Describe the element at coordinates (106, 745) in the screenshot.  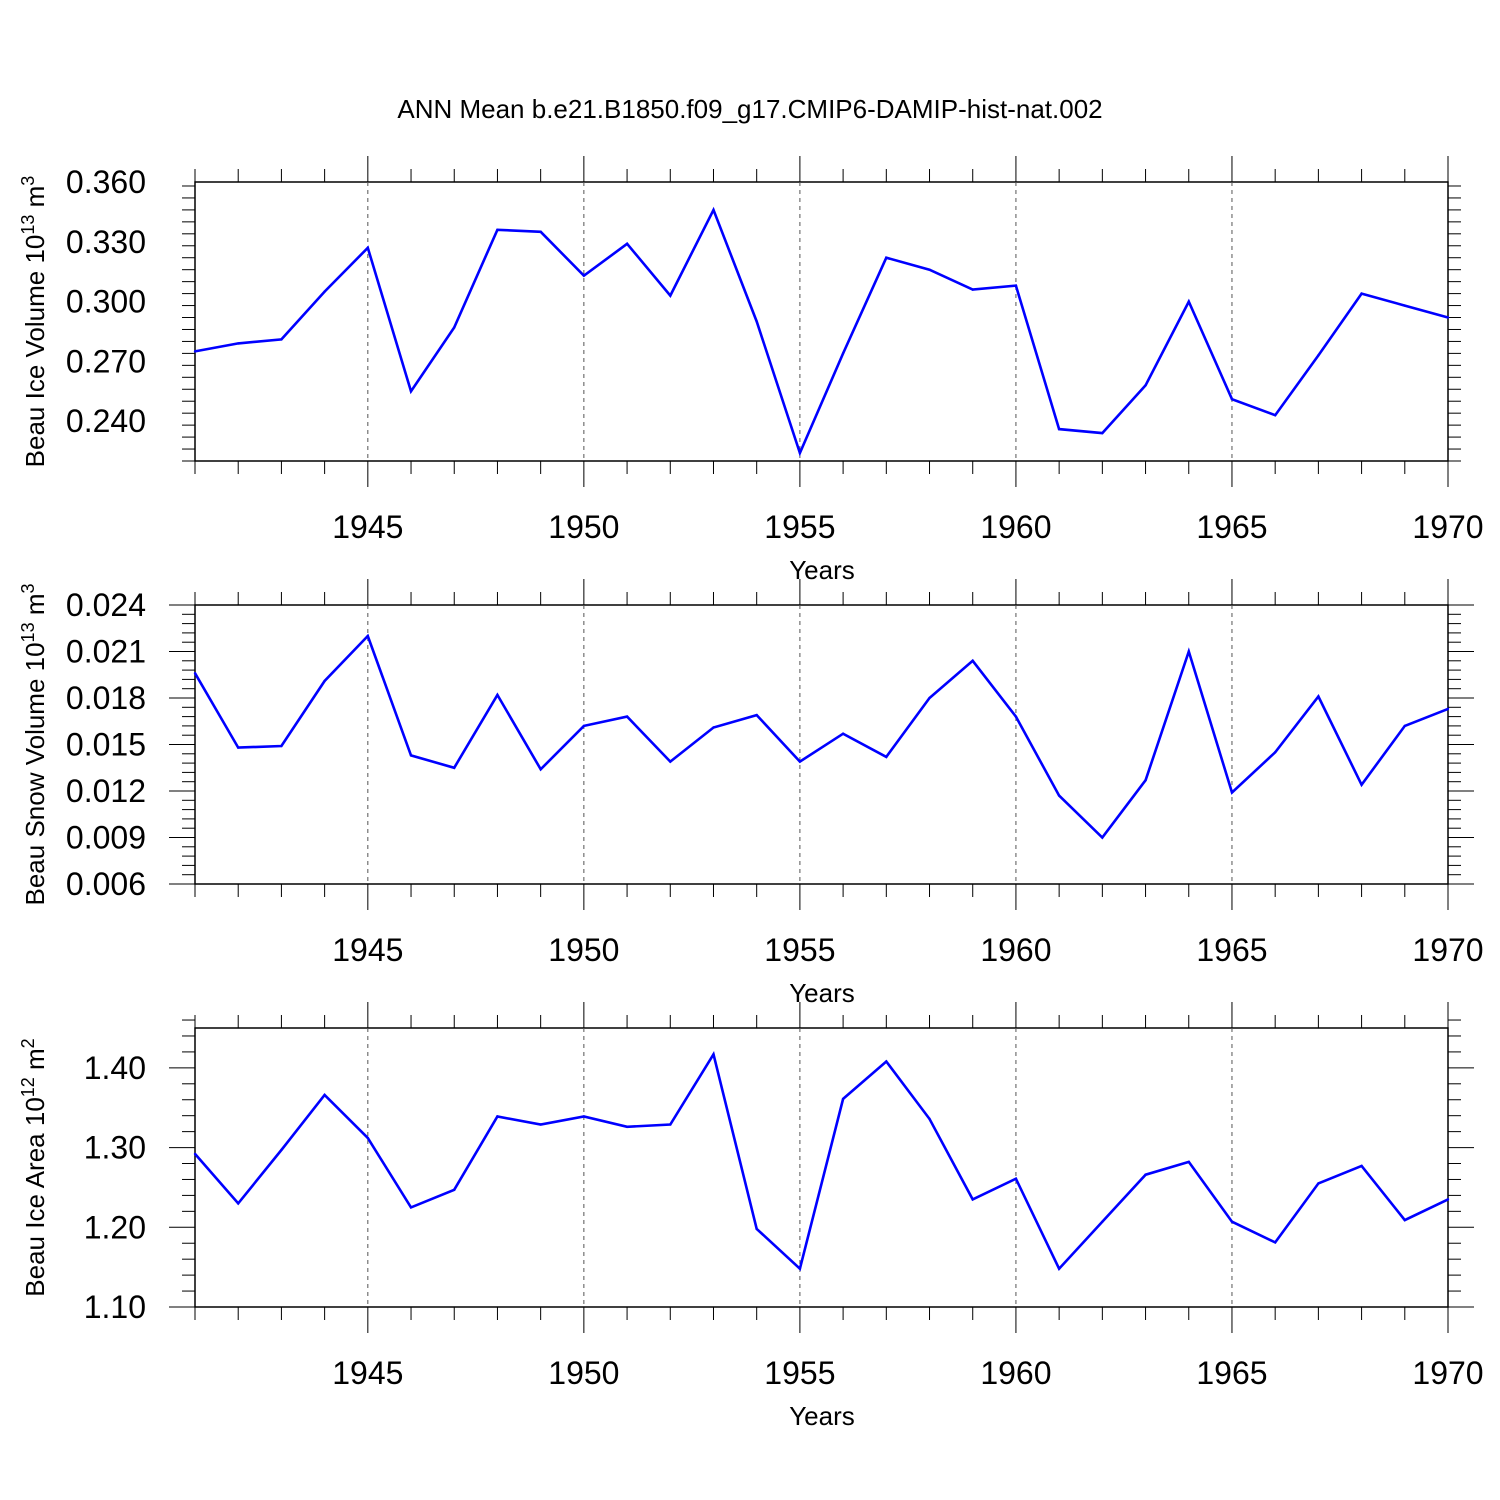
I see `y-tick-label: 0.015` at that location.